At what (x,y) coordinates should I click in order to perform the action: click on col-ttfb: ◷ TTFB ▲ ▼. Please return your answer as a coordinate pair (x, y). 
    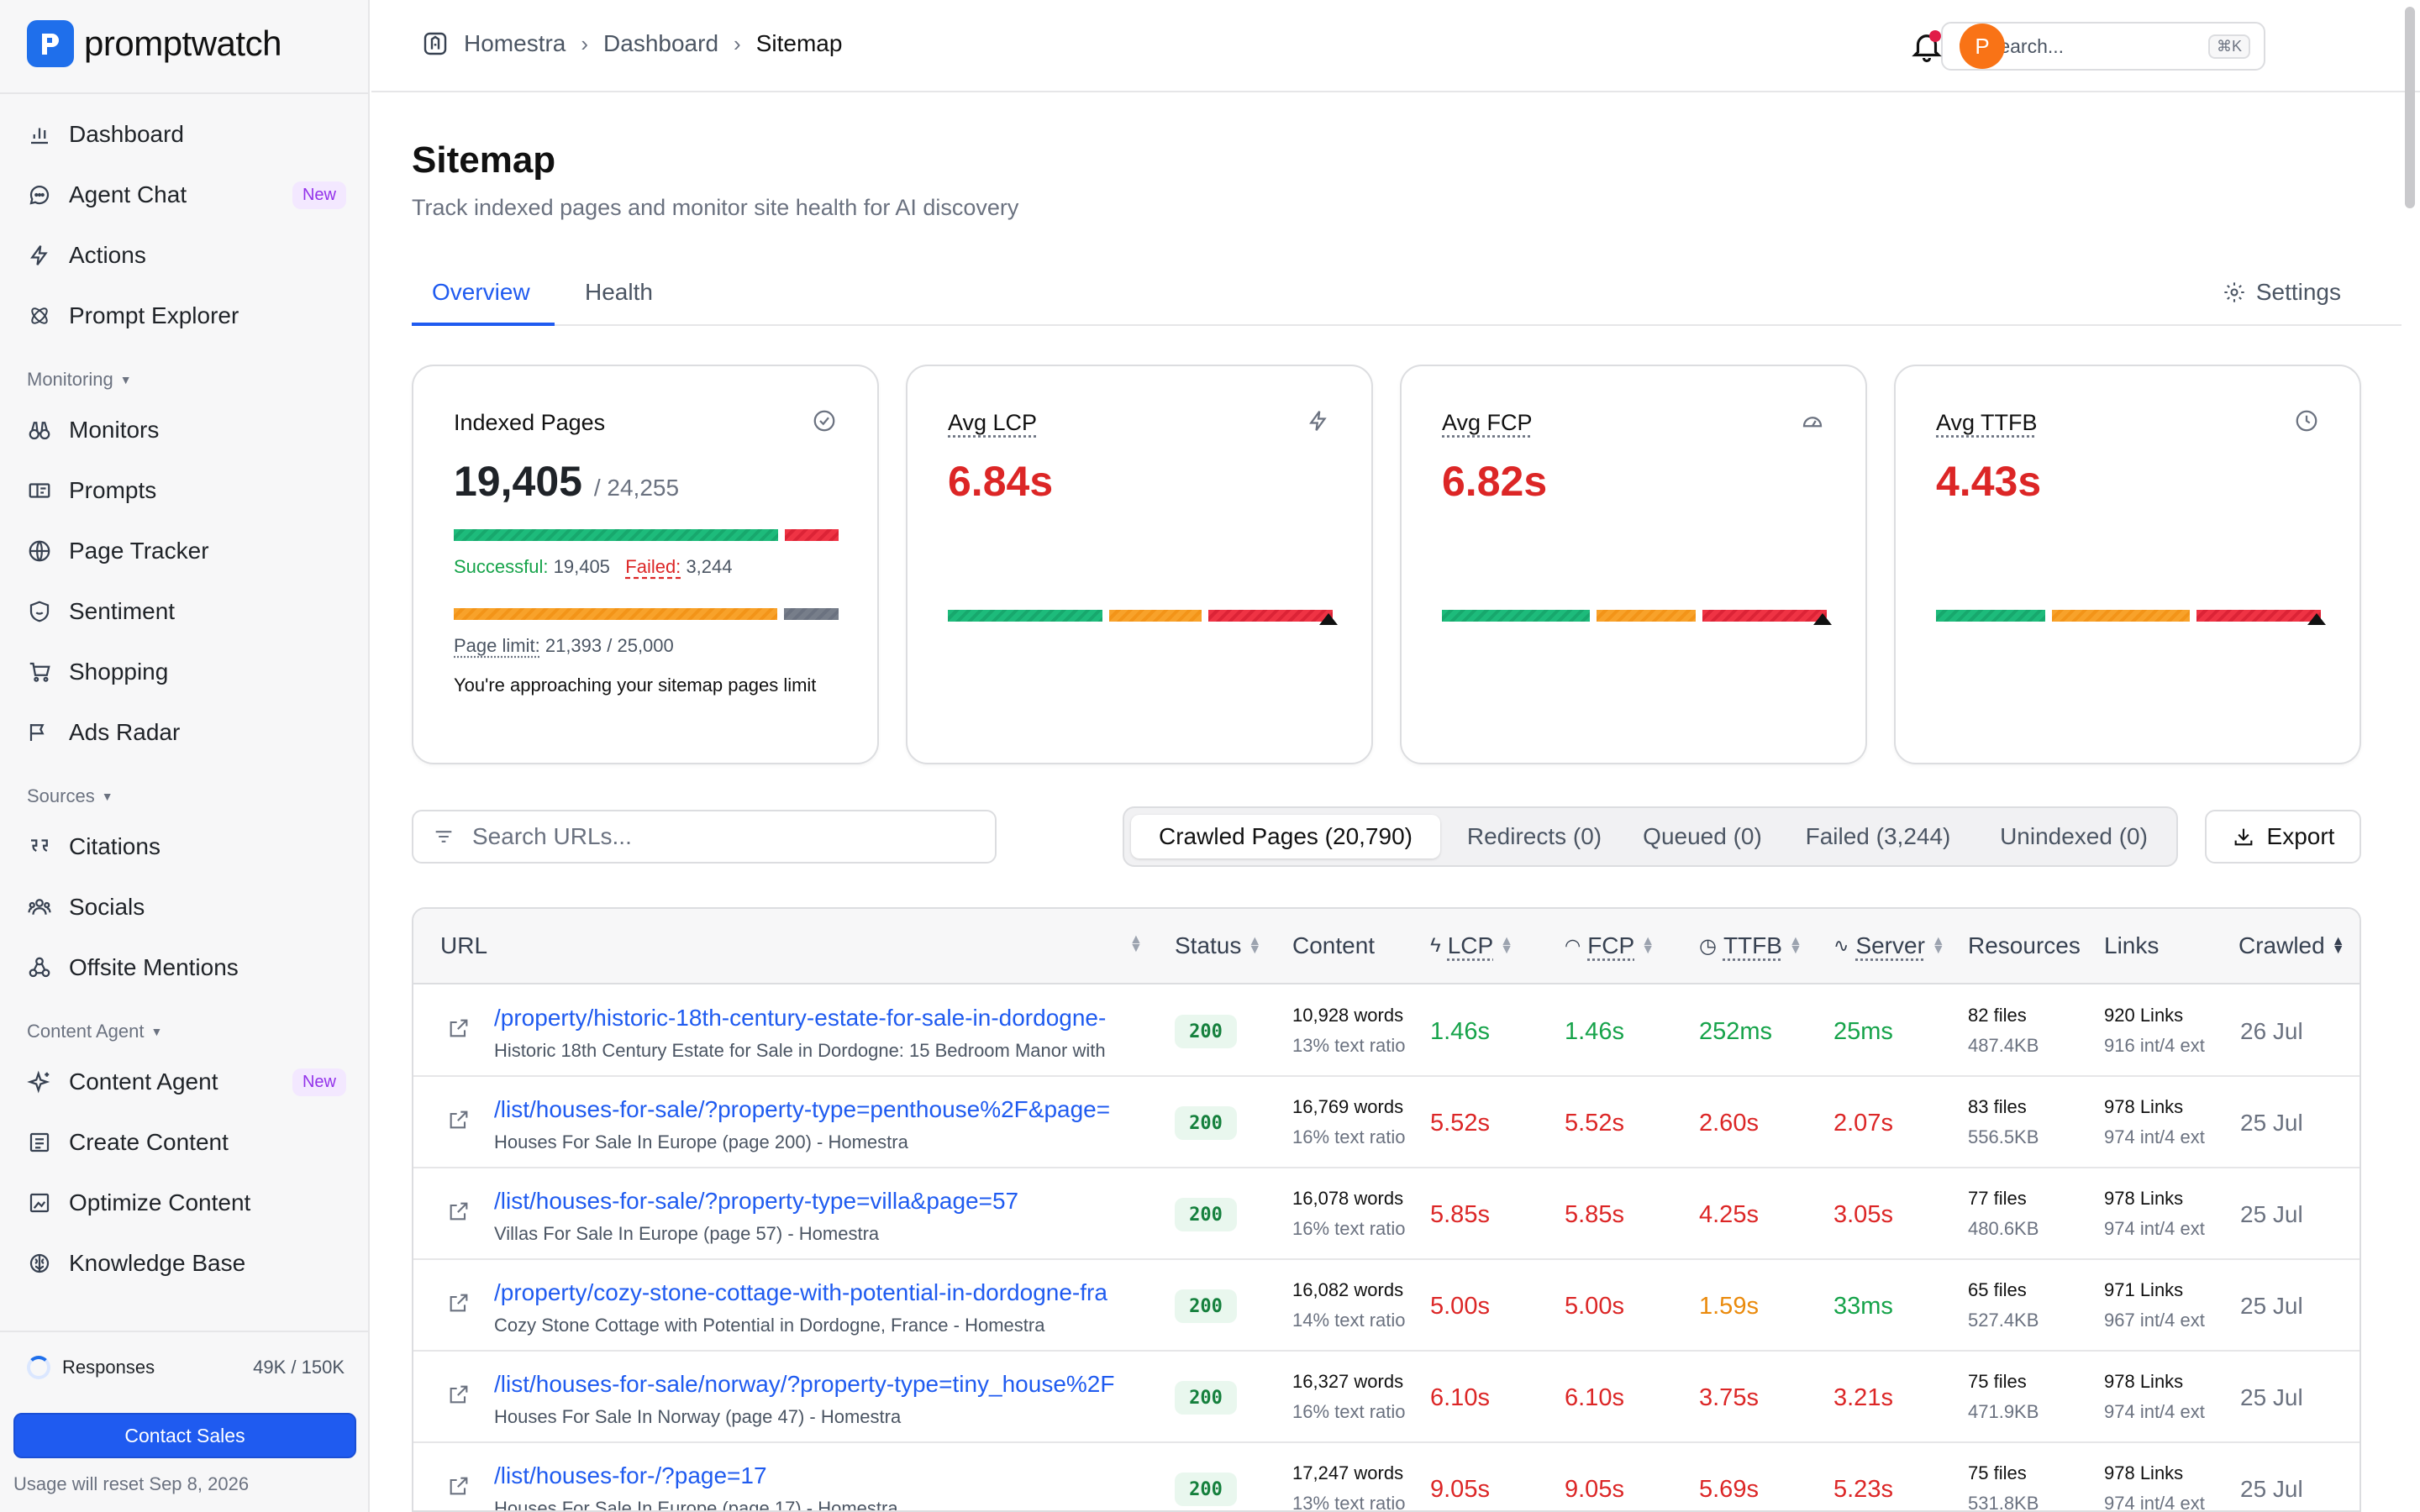
    Looking at the image, I should click on (1750, 945).